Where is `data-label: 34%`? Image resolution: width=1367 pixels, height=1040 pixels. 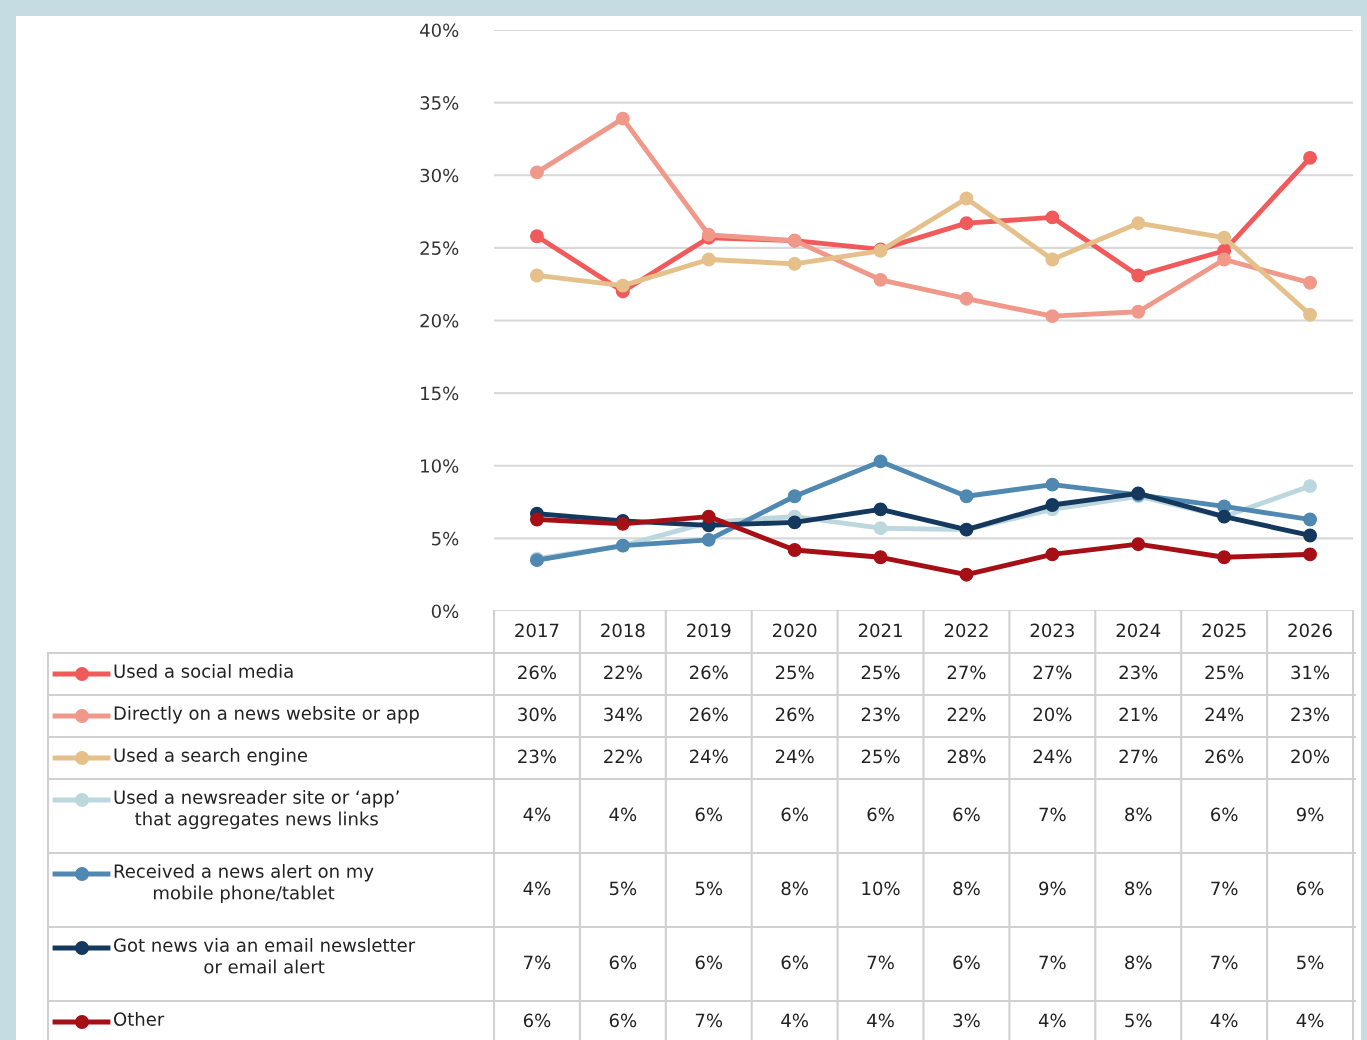 data-label: 34% is located at coordinates (623, 714).